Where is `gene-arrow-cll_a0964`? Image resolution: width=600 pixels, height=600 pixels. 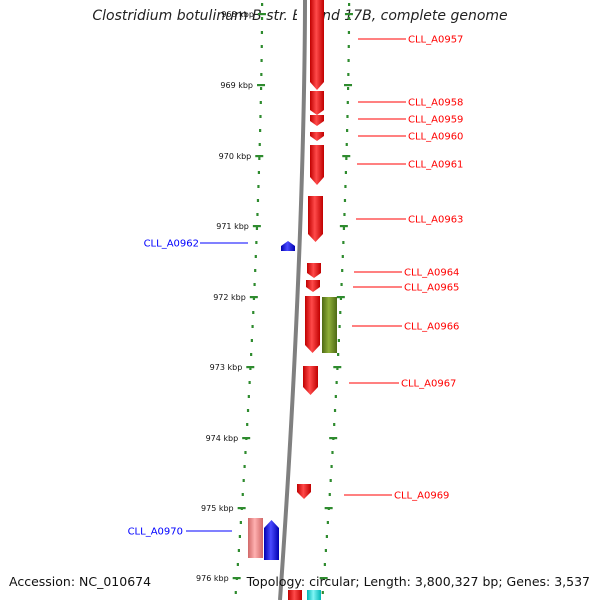 gene-arrow-cll_a0964 is located at coordinates (314, 270).